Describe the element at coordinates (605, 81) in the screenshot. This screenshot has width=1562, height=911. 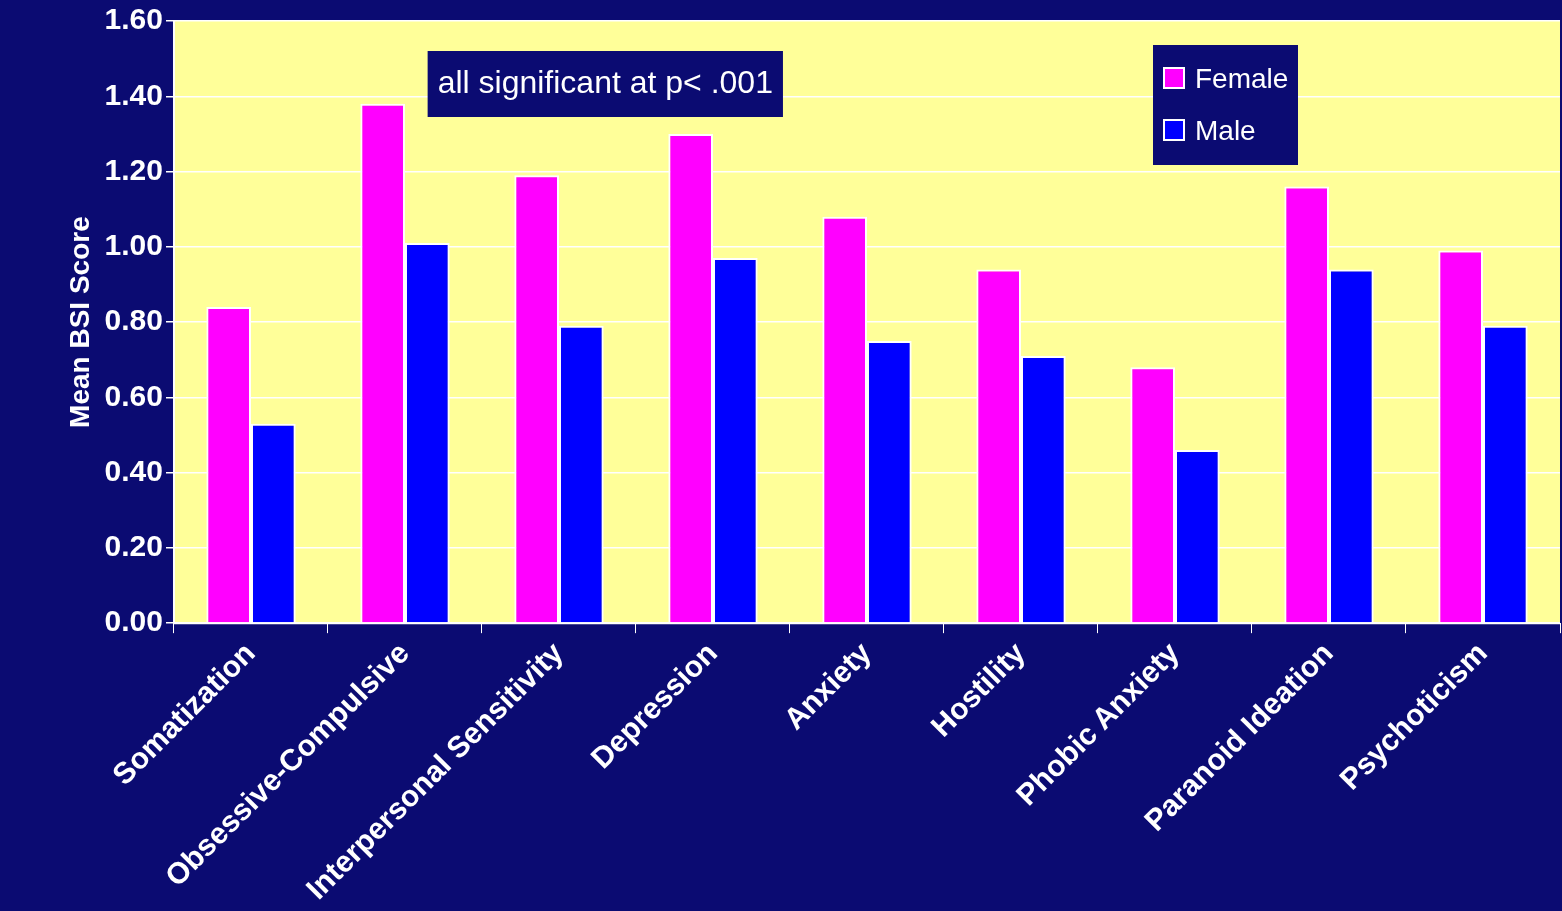
I see `annotation: all significant at p< .001` at that location.